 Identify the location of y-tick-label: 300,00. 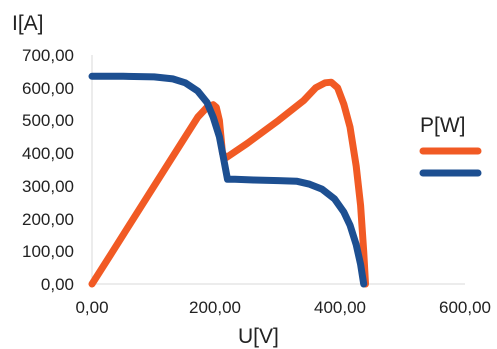
(48, 186).